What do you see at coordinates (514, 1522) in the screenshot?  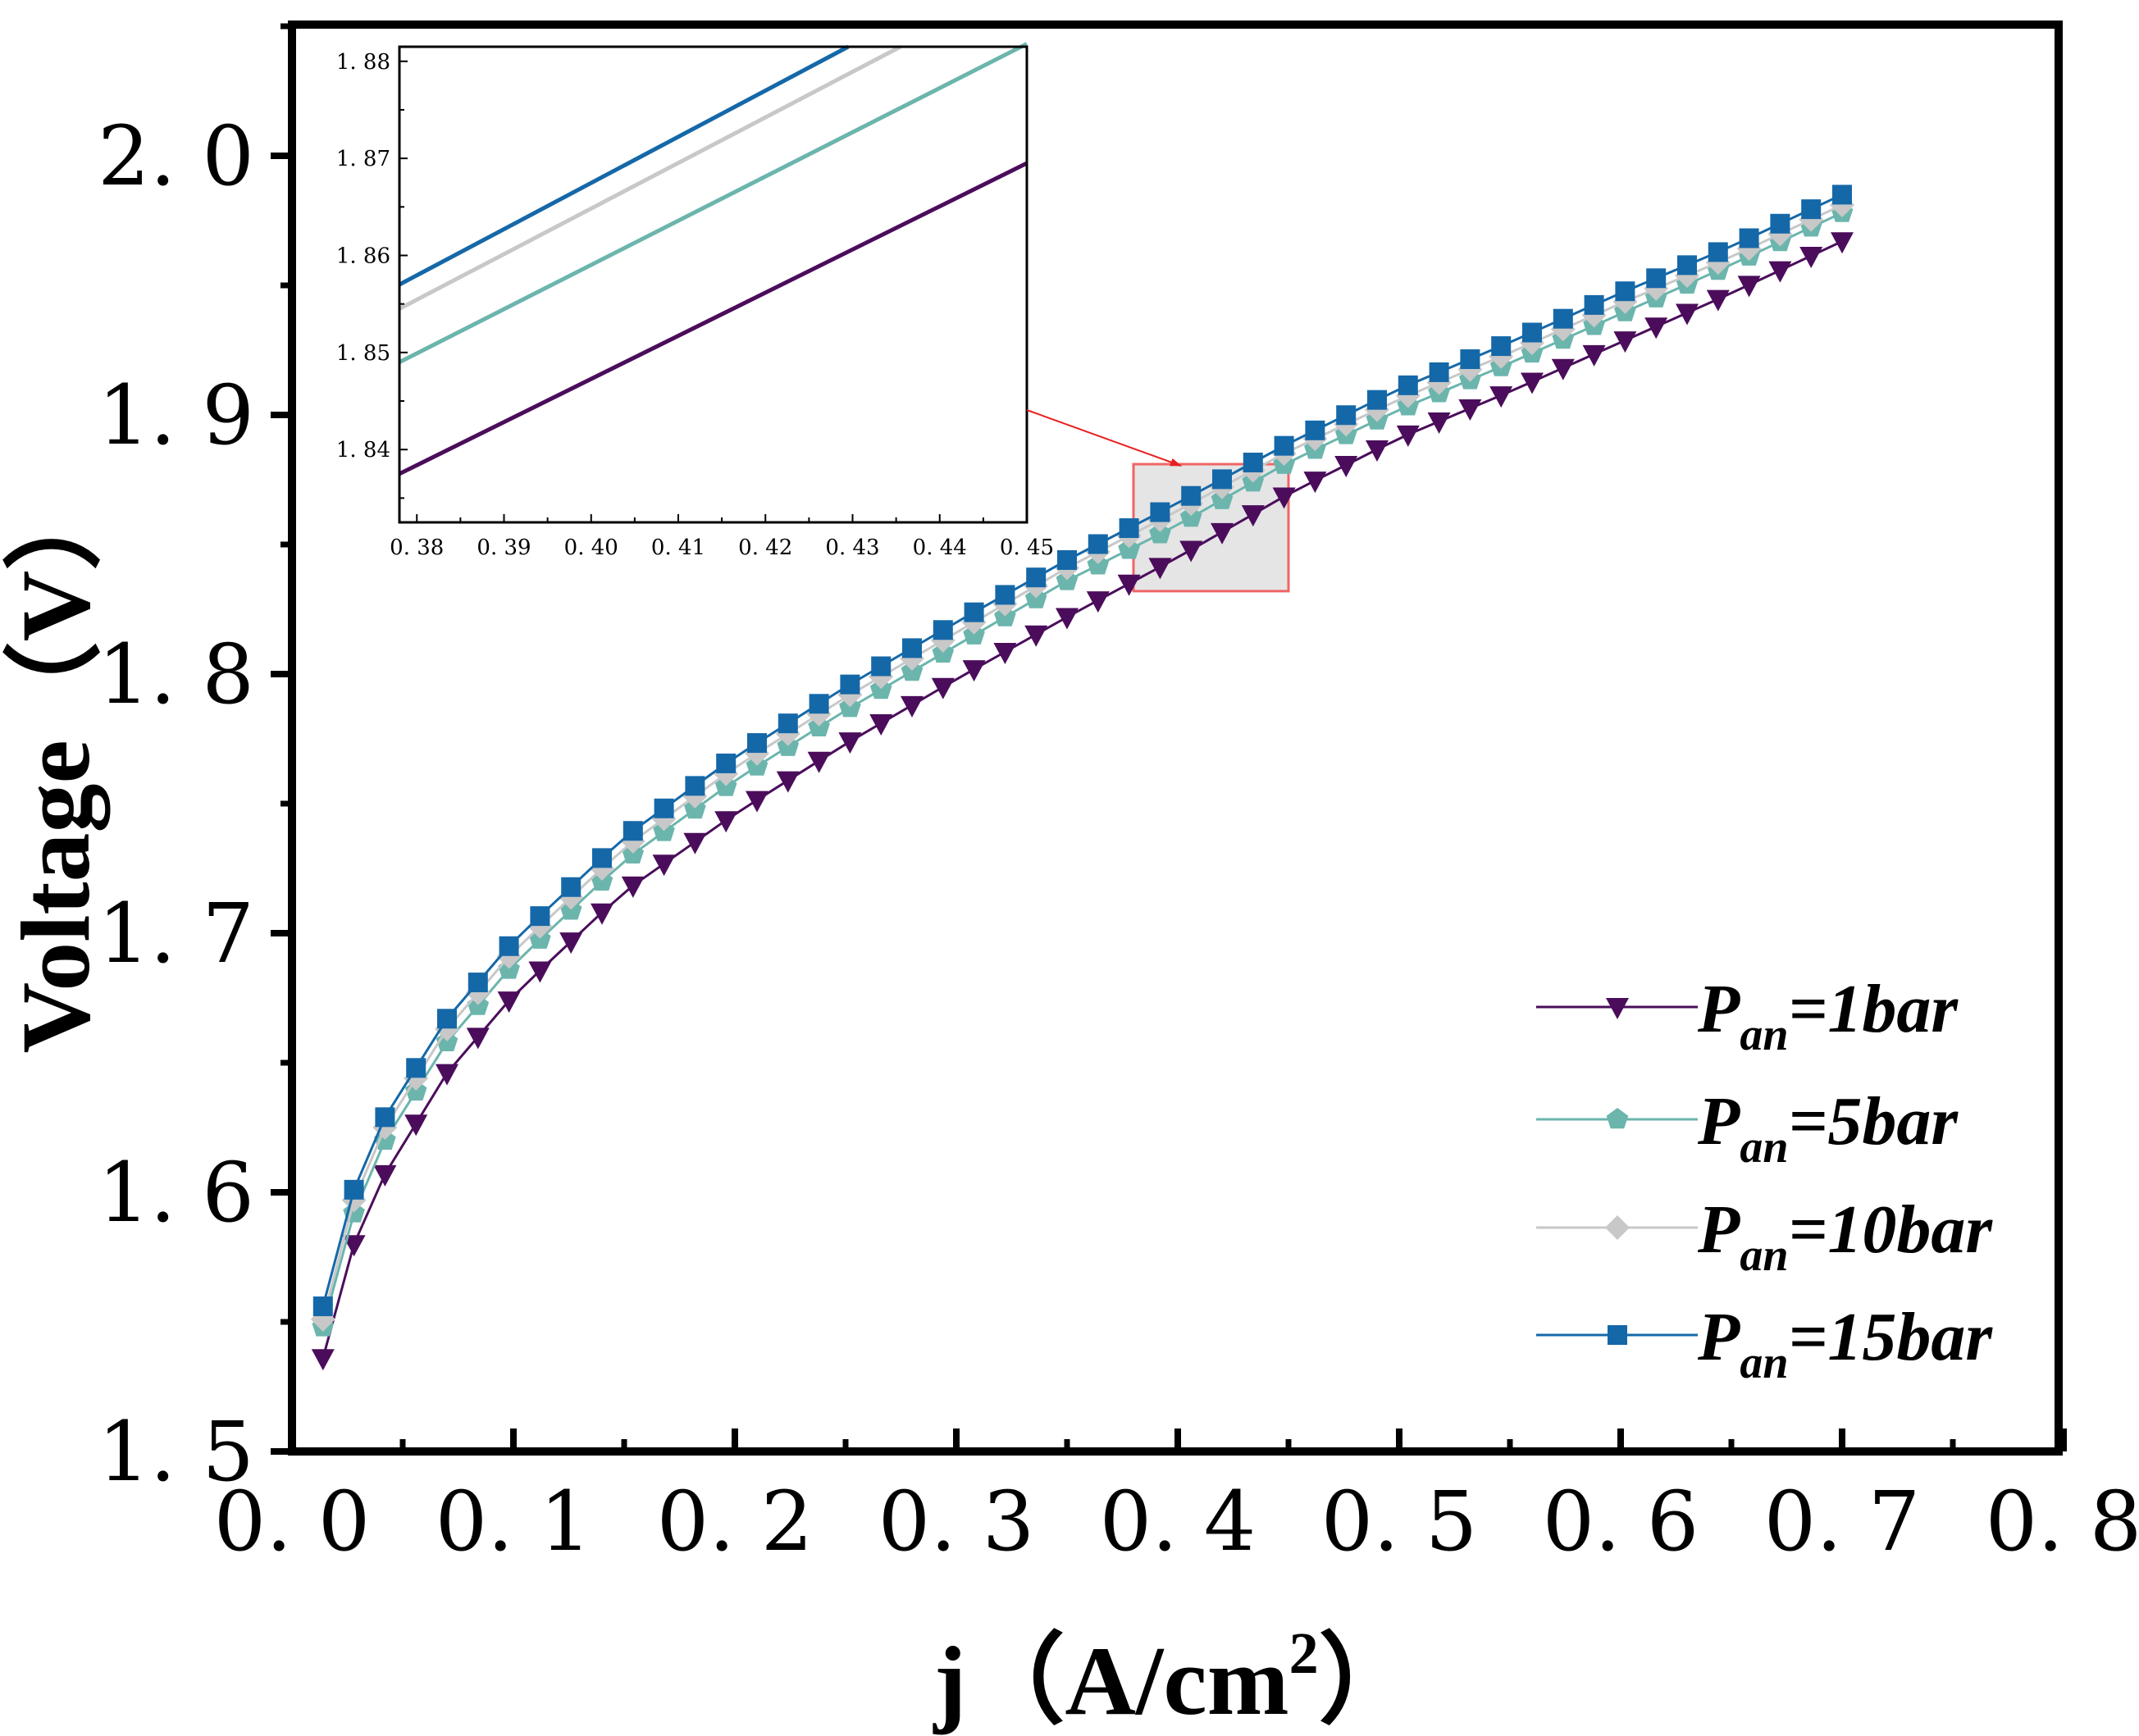 I see `x-tick-label: 0. 1` at bounding box center [514, 1522].